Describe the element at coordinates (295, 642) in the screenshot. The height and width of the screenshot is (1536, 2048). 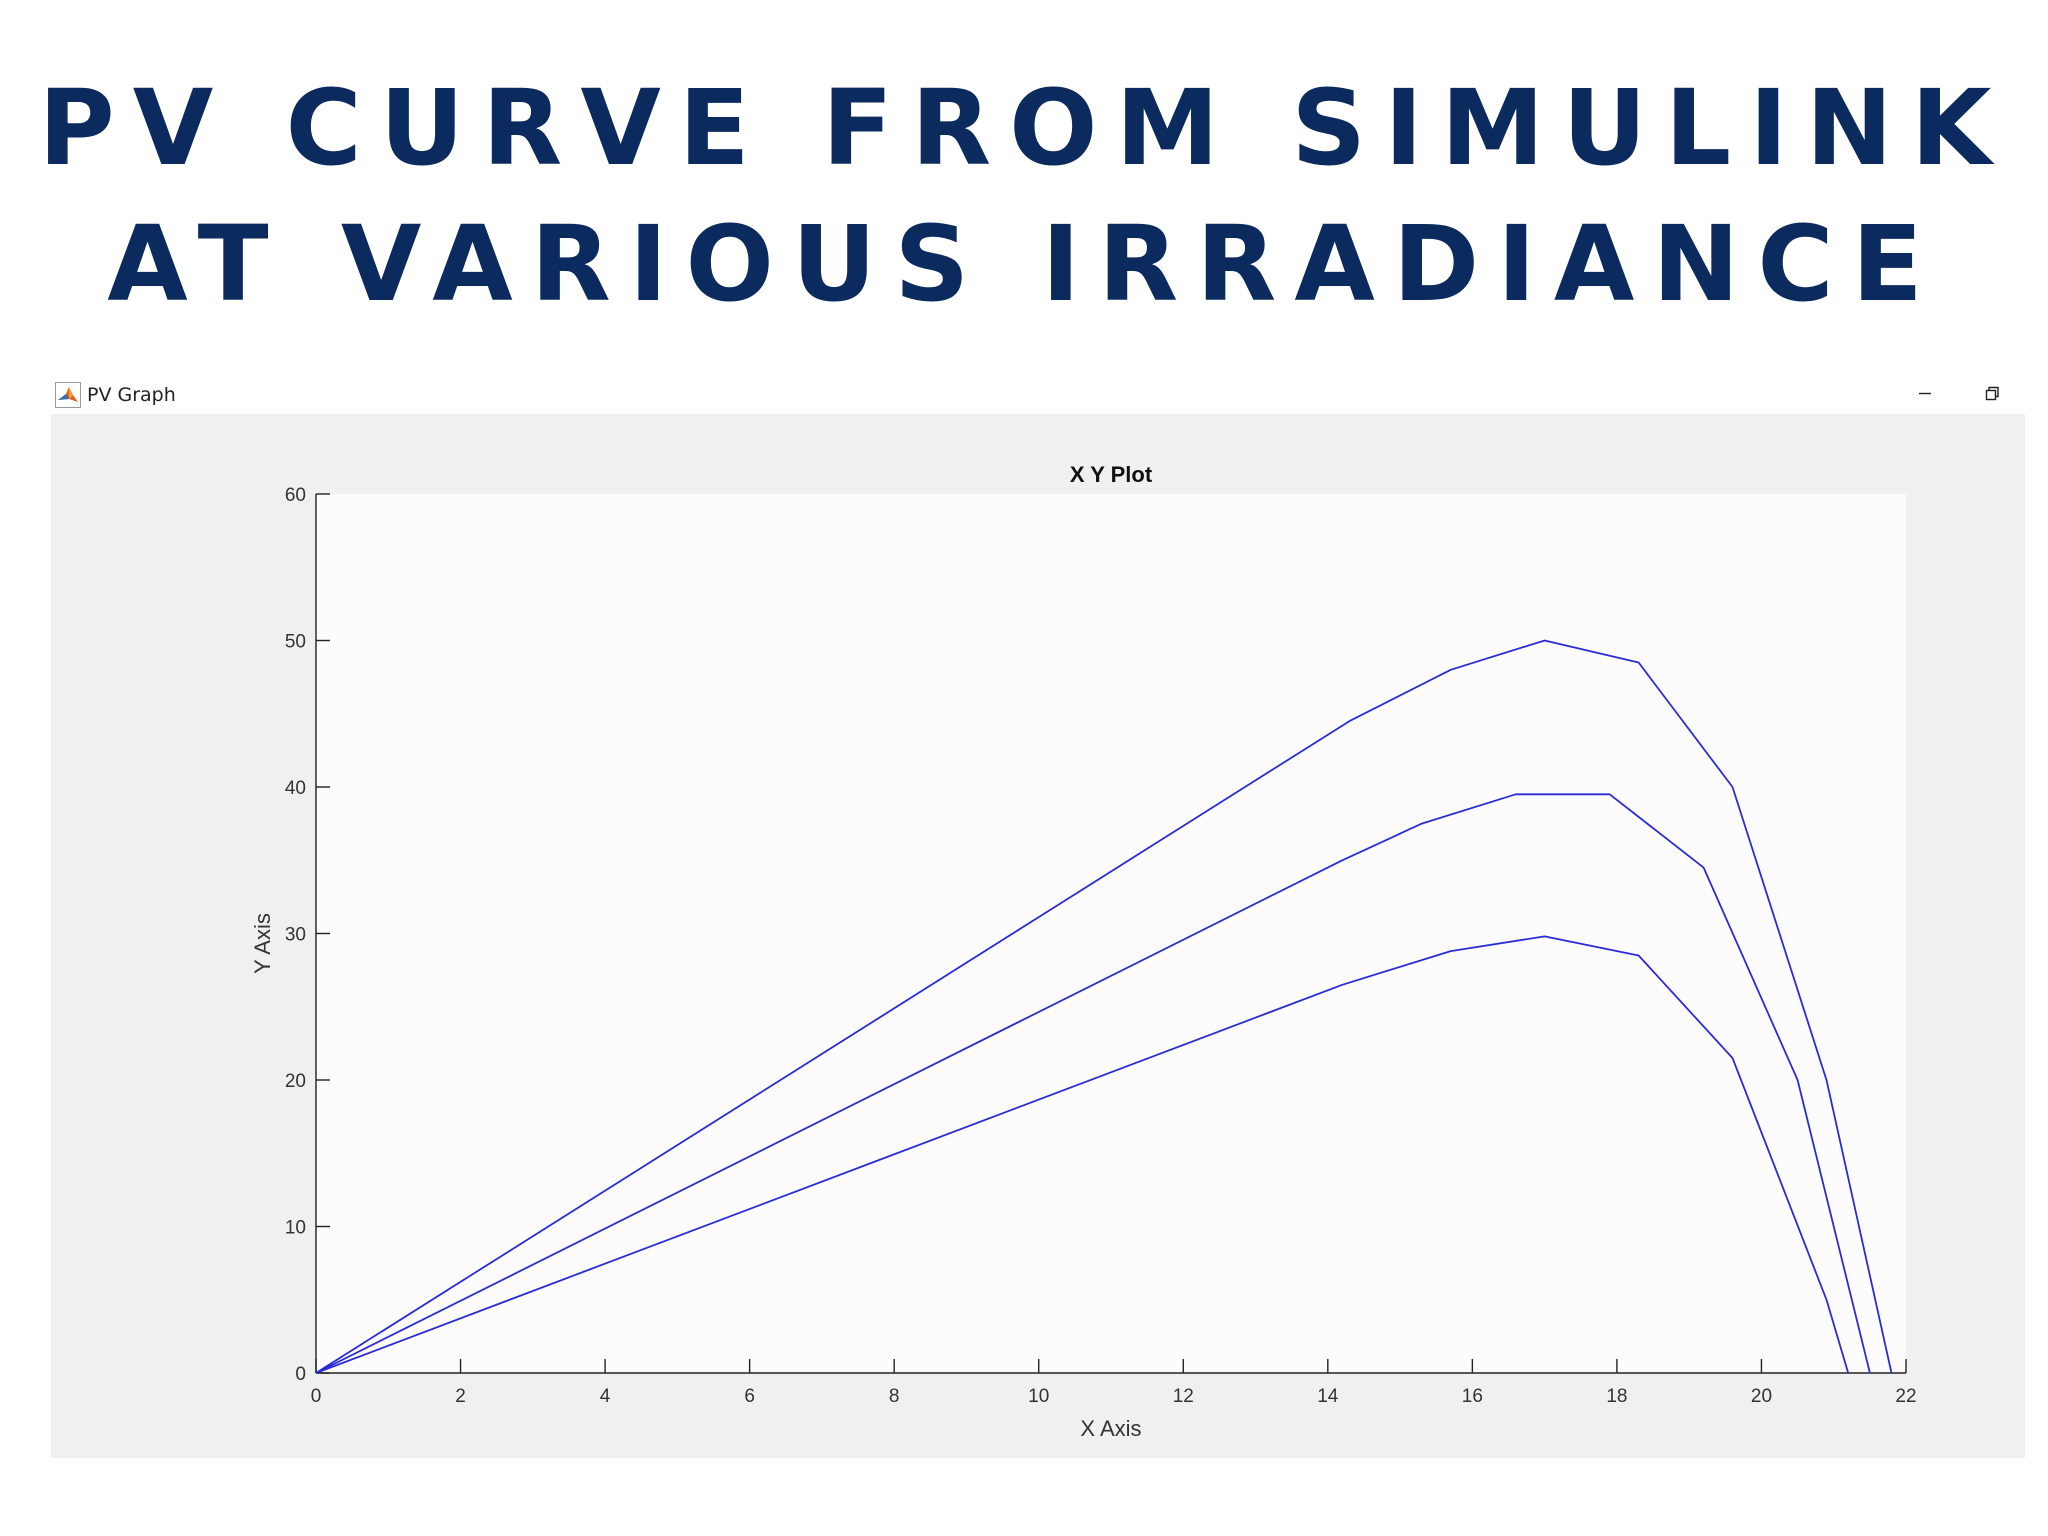
I see `y-tick-label: 50` at that location.